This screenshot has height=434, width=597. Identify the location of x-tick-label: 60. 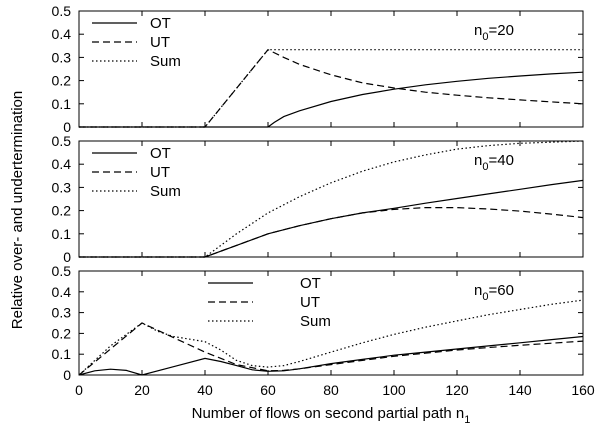
(268, 390).